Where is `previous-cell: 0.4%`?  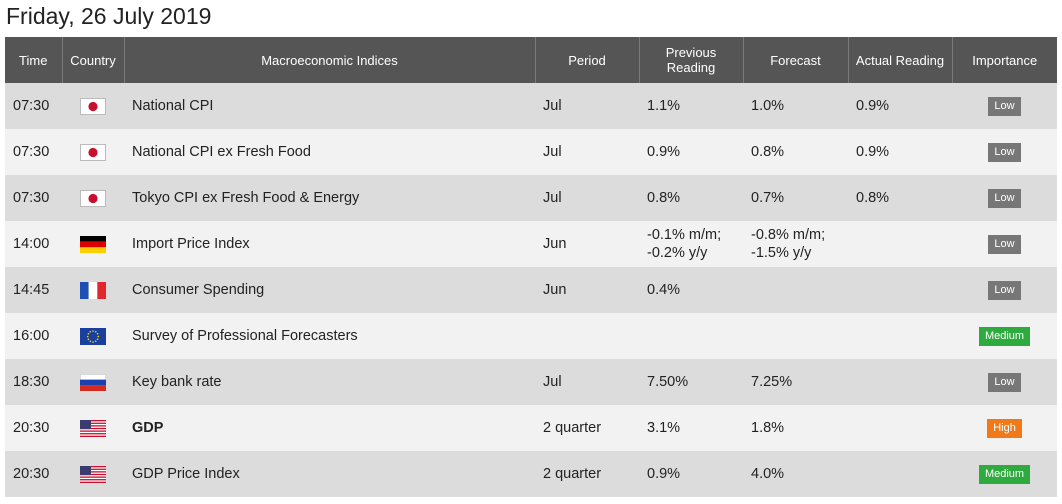
previous-cell: 0.4% is located at coordinates (691, 290).